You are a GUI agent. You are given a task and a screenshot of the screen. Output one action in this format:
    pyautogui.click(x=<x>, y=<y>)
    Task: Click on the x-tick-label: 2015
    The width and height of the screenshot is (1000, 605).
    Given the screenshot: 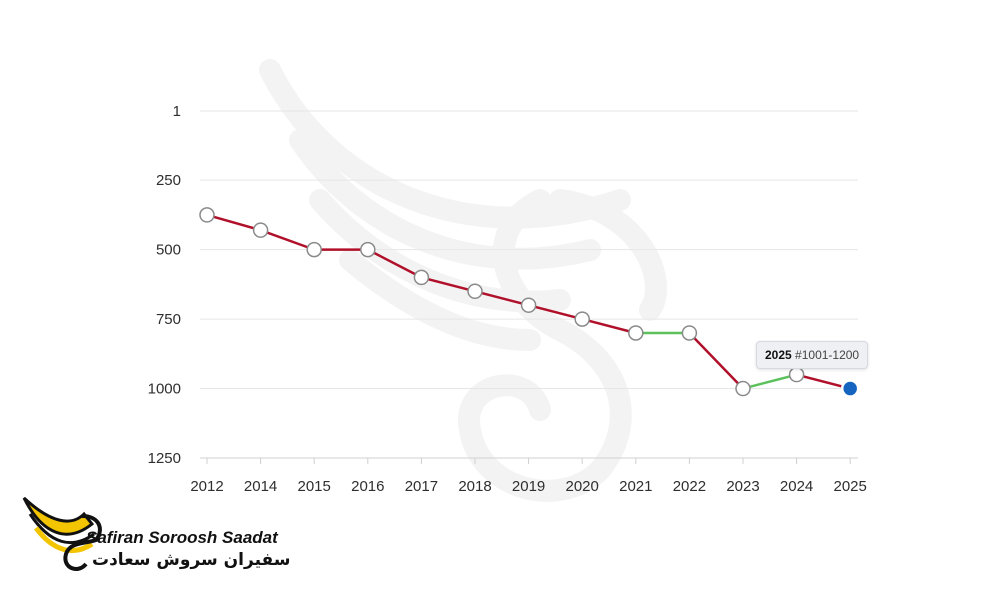 What is the action you would take?
    pyautogui.click(x=314, y=486)
    